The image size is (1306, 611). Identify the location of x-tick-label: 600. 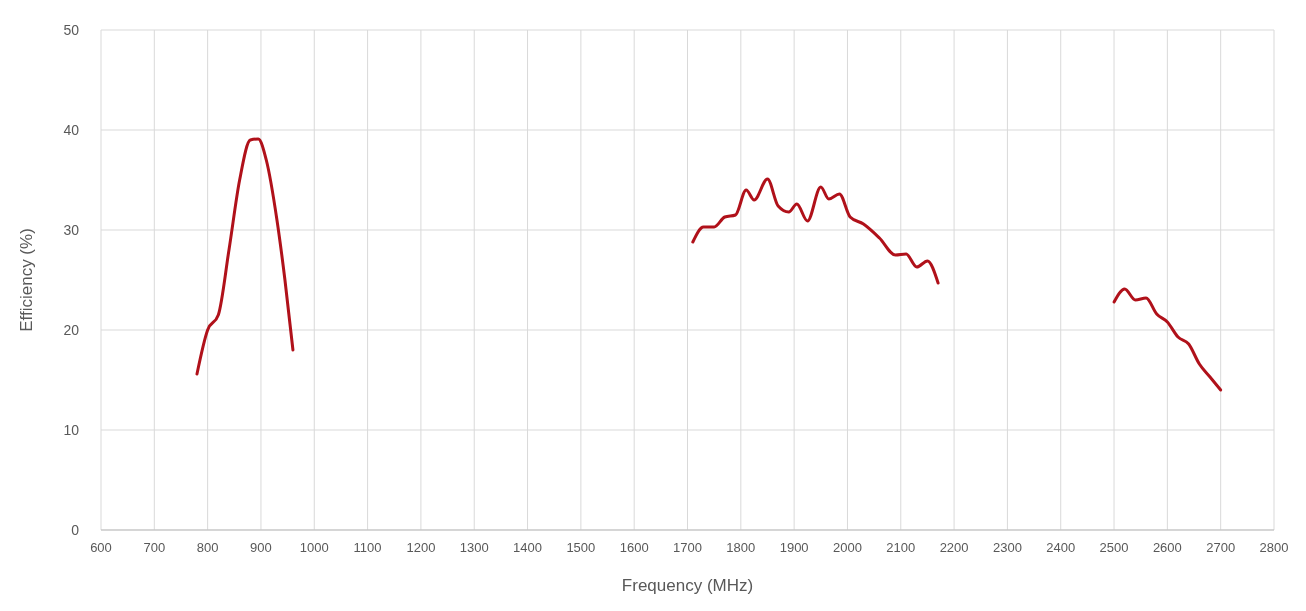
(101, 547).